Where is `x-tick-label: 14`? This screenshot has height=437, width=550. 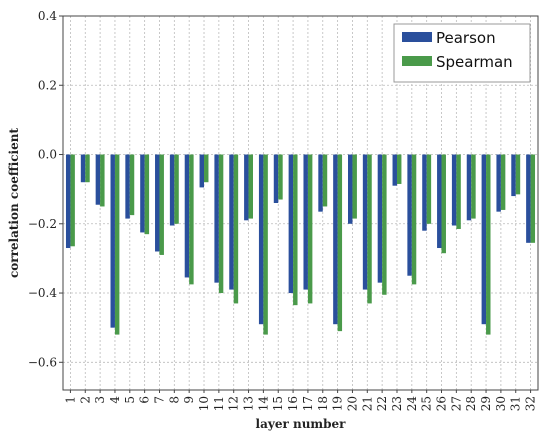
x-tick-label: 14 is located at coordinates (263, 404).